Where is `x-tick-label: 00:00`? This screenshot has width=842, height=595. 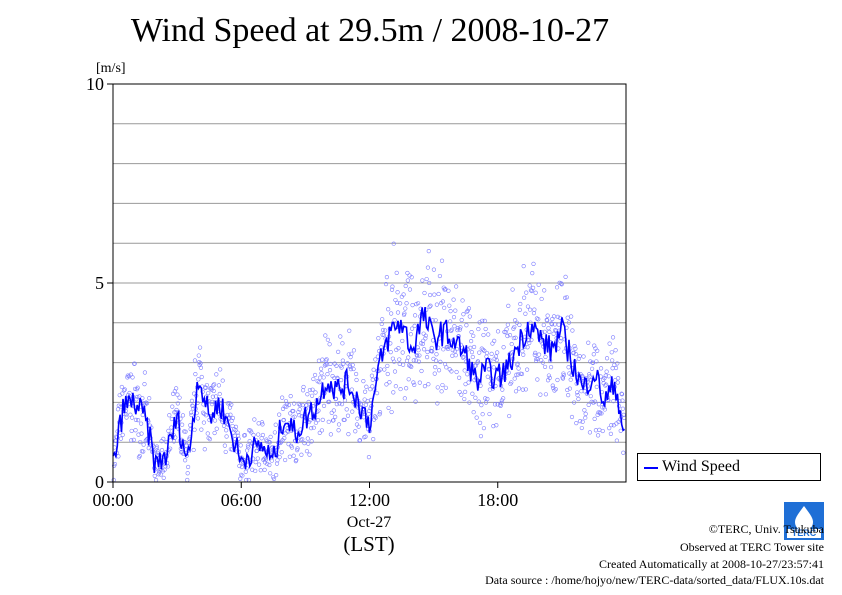 x-tick-label: 00:00 is located at coordinates (112, 500).